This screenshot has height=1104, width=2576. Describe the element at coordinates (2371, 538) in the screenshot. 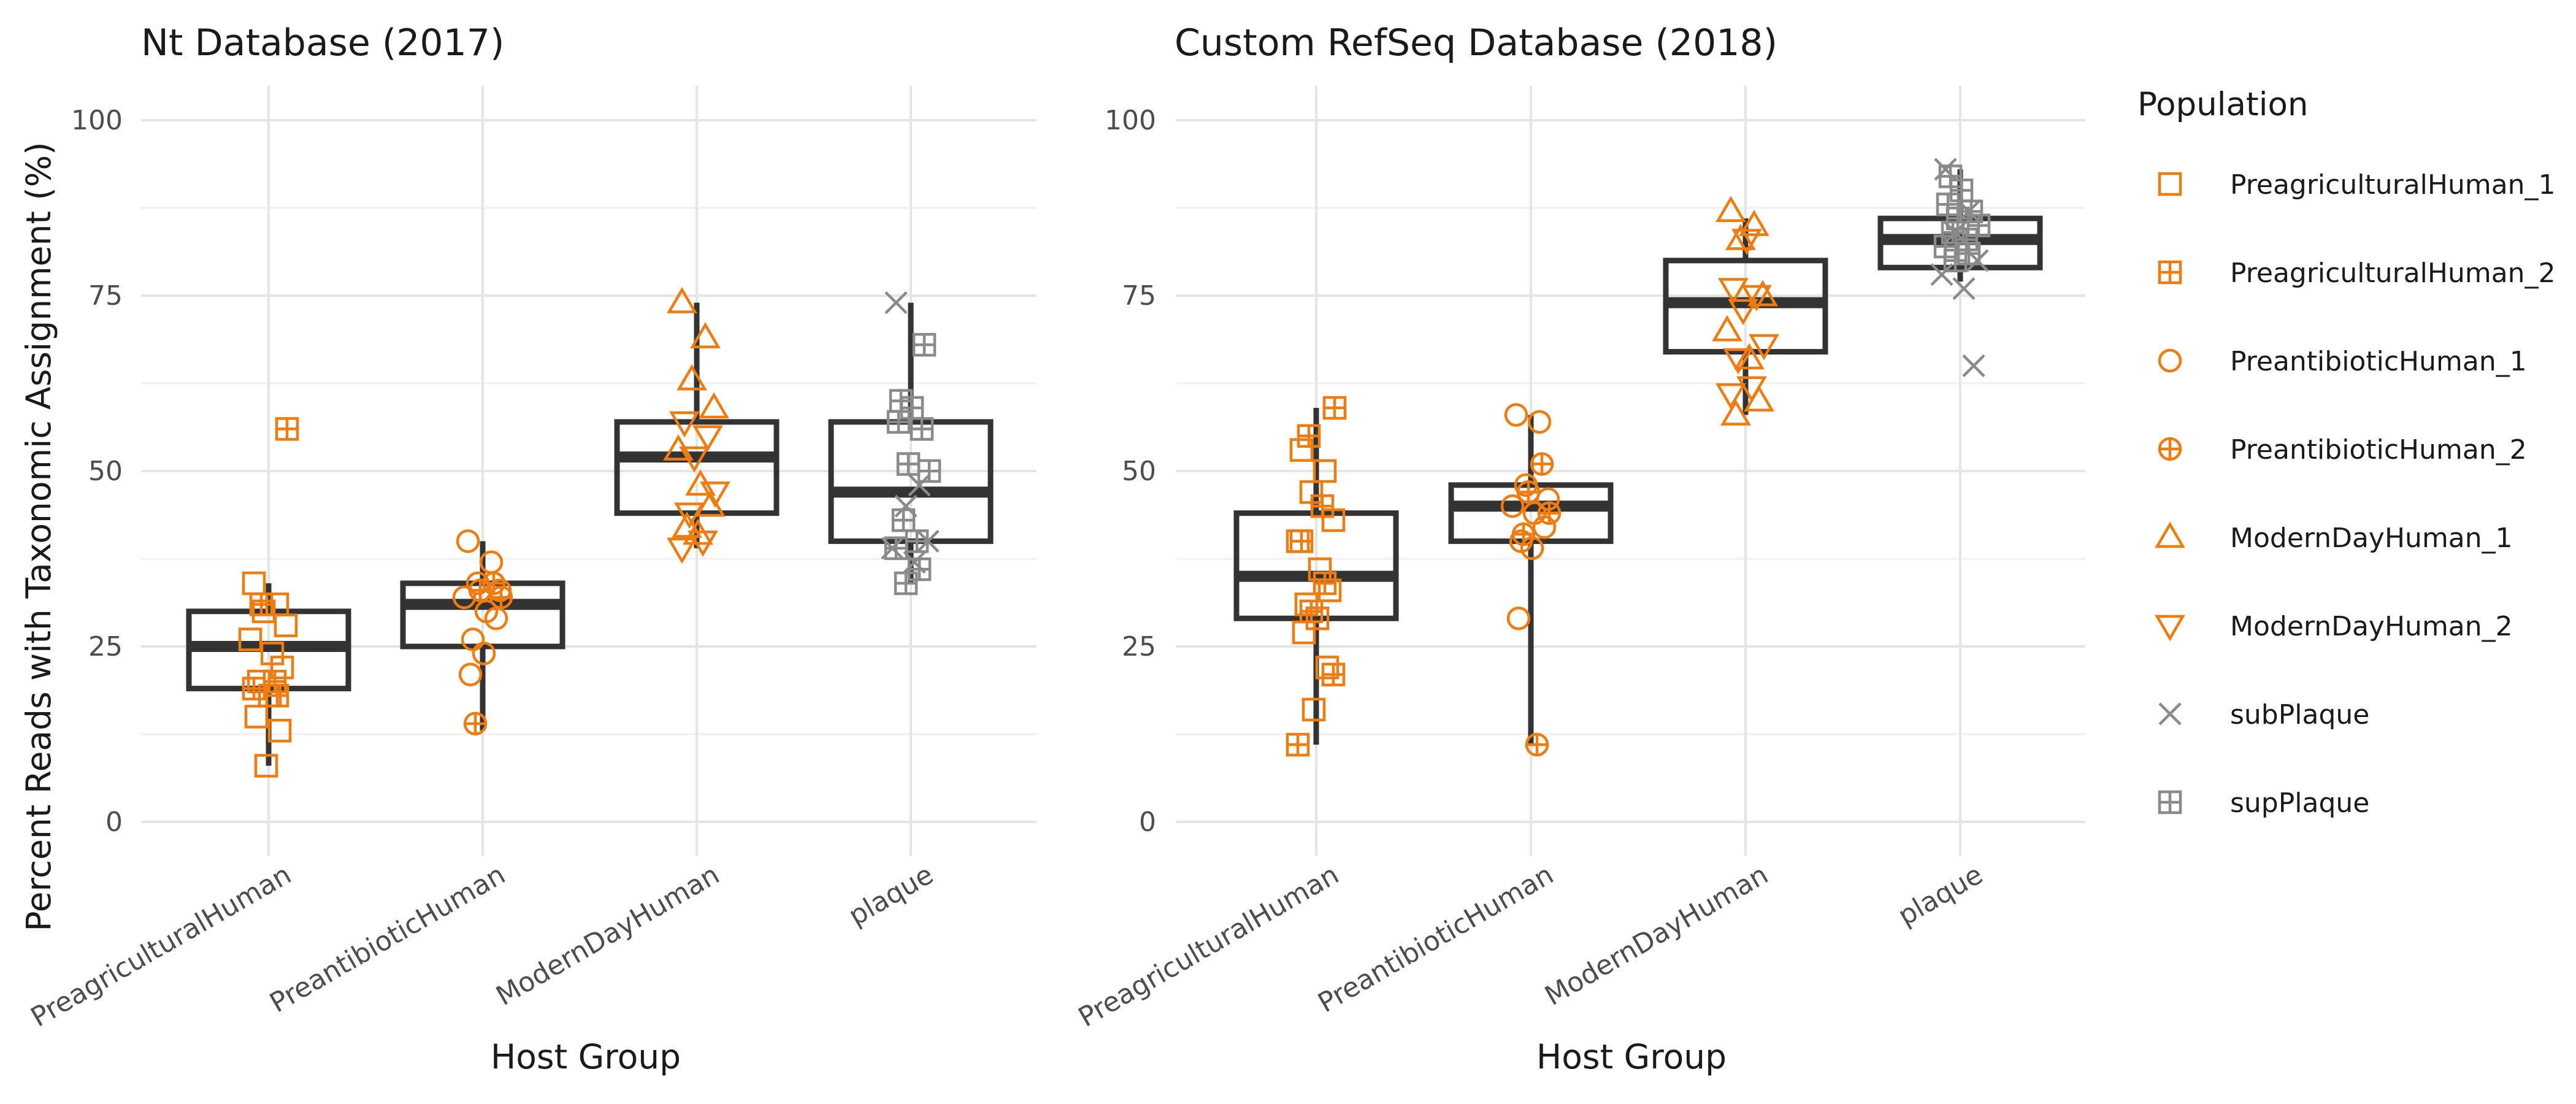

I see `legend-label: ModernDayHuman_1` at that location.